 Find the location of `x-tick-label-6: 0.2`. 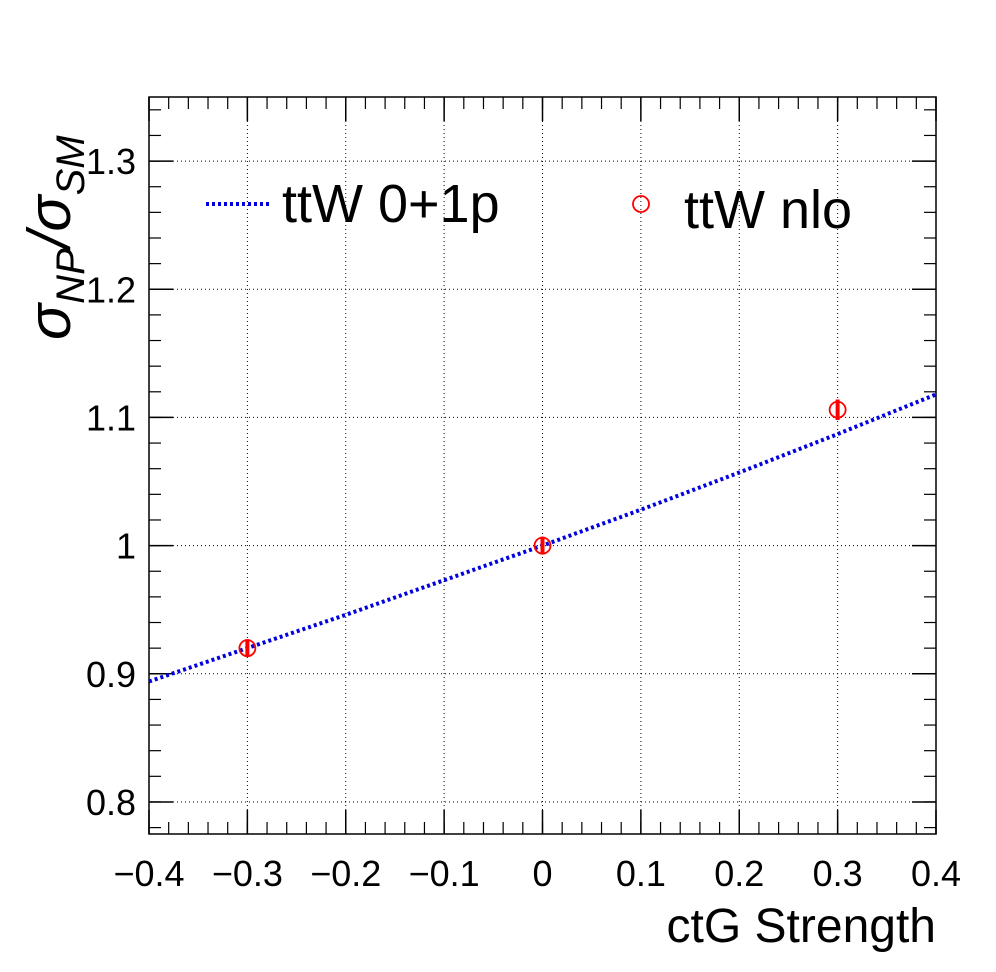

x-tick-label-6: 0.2 is located at coordinates (739, 873).